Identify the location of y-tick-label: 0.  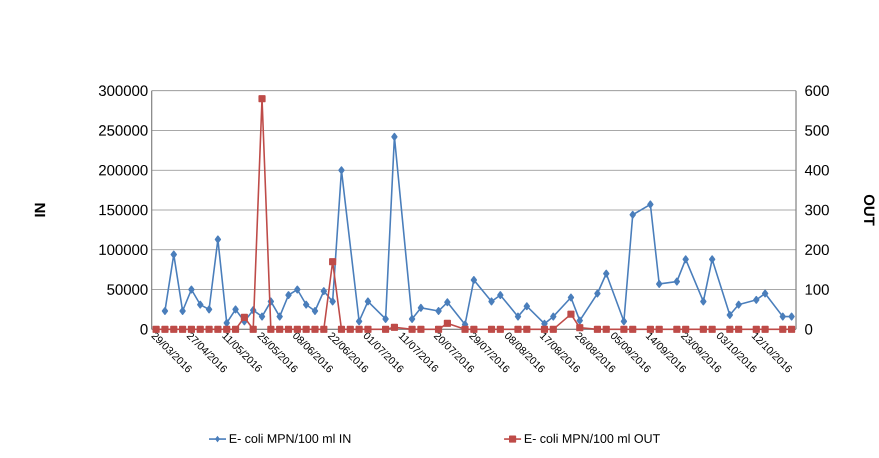
(144, 329).